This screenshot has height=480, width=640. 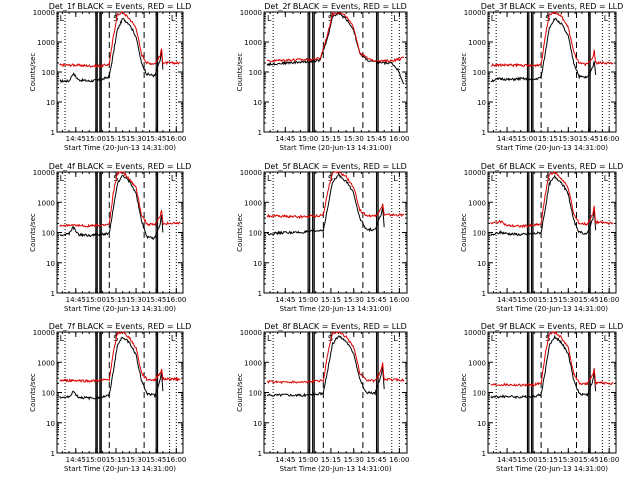 I want to click on panel-title: Det_2f BLACK = Events, RED = LLD, so click(x=335, y=6).